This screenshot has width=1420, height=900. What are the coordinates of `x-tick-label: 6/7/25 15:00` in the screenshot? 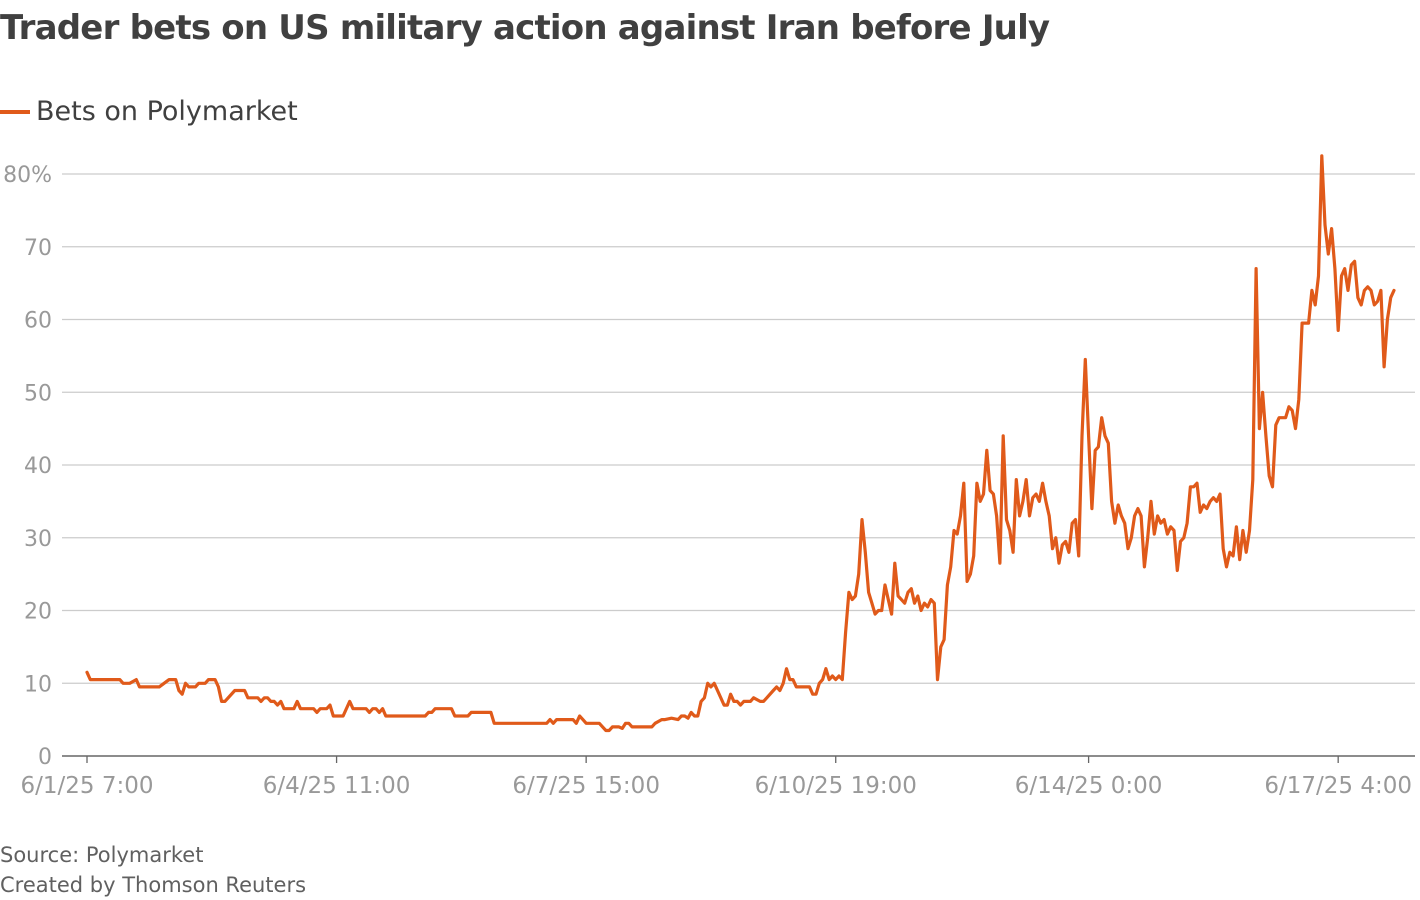 It's located at (586, 786).